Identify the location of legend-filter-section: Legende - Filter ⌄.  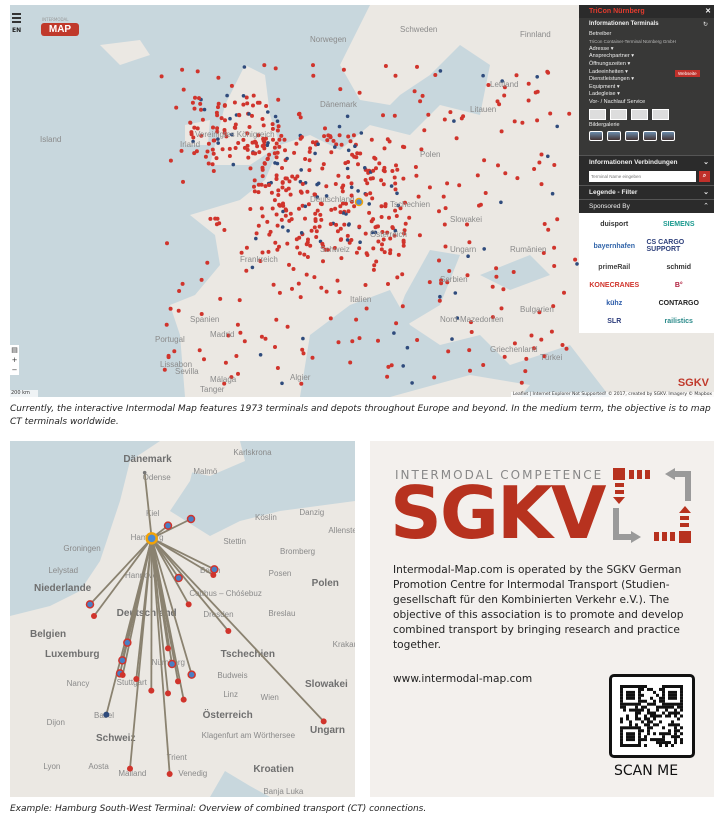
(646, 192).